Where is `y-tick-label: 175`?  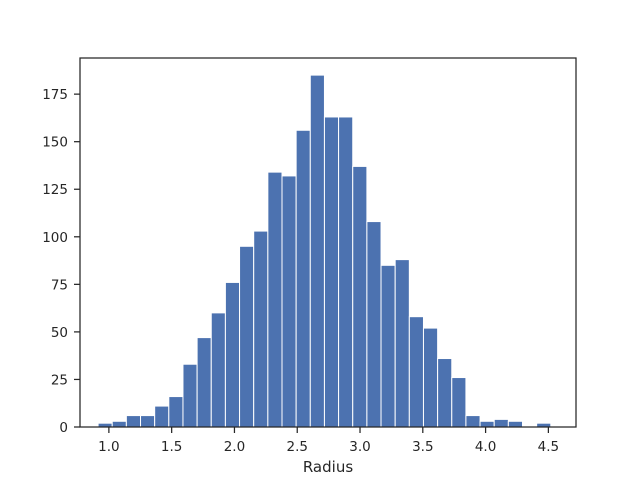
y-tick-label: 175 is located at coordinates (55, 95).